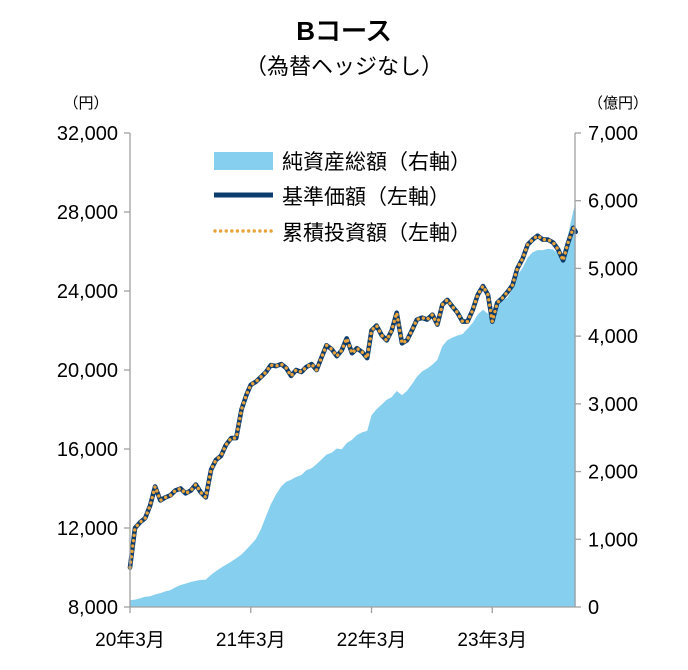  What do you see at coordinates (376, 162) in the screenshot?
I see `legend-label-net-assets: 純資産総額（右軸）` at bounding box center [376, 162].